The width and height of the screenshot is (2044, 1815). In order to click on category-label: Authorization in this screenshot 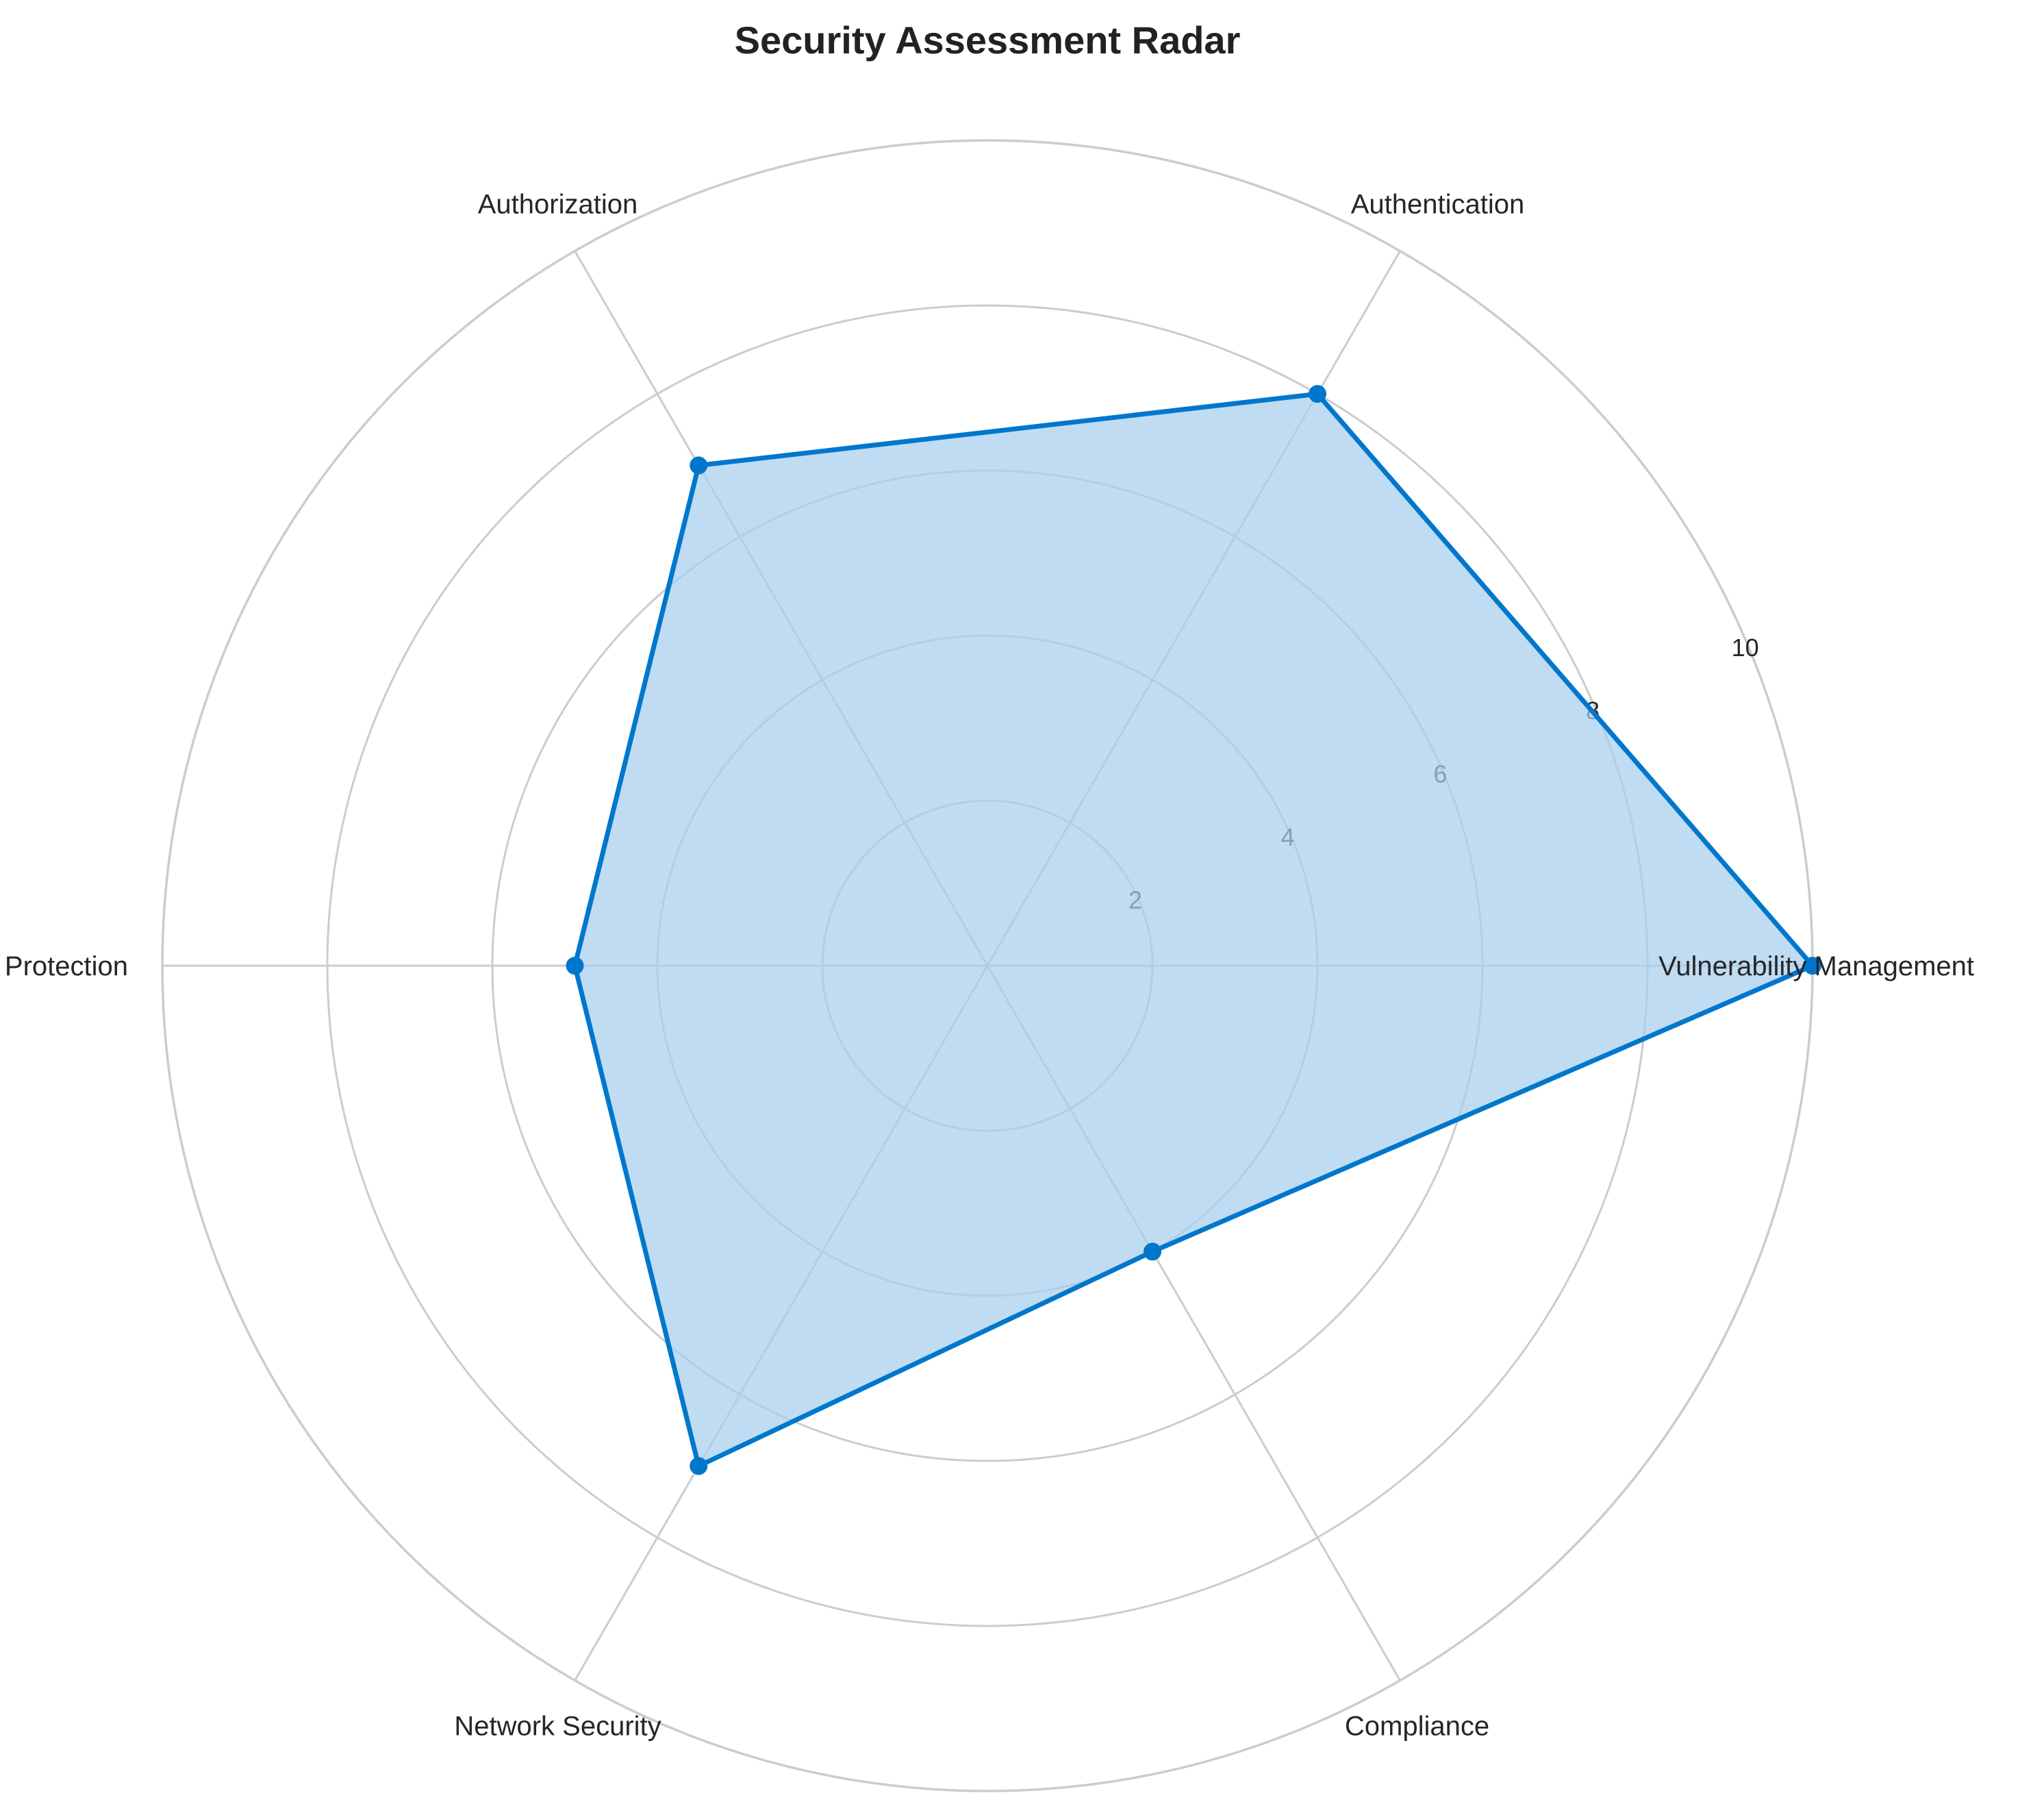, I will do `click(558, 204)`.